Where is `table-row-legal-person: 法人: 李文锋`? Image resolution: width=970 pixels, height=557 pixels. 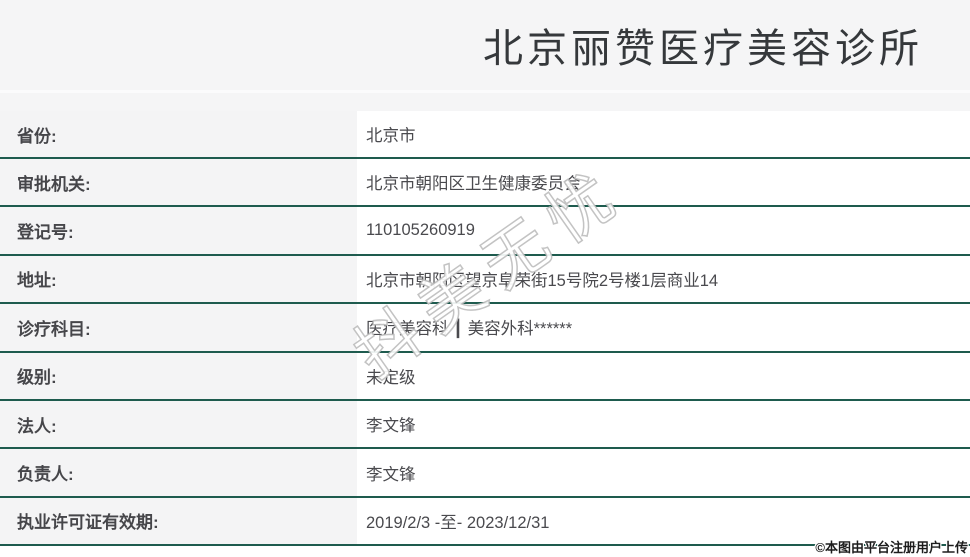
table-row-legal-person: 法人: 李文锋 is located at coordinates (485, 423).